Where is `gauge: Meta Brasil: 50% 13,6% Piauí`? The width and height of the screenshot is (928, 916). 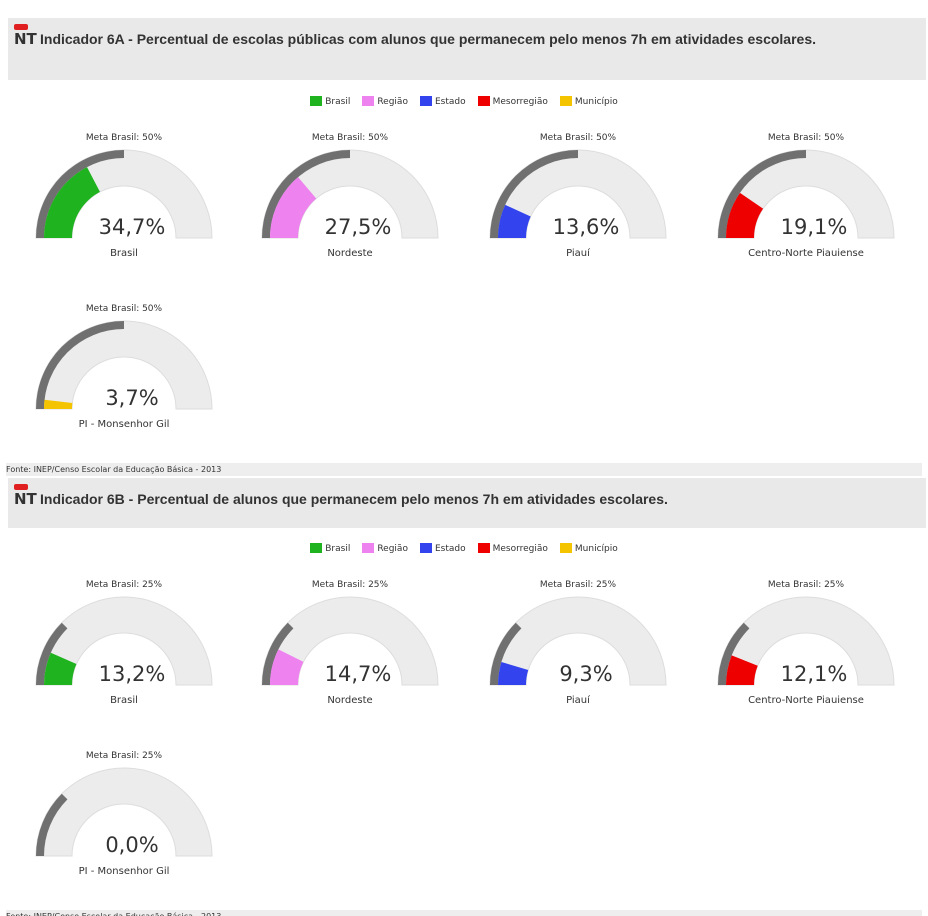 gauge: Meta Brasil: 50% 13,6% Piauí is located at coordinates (578, 196).